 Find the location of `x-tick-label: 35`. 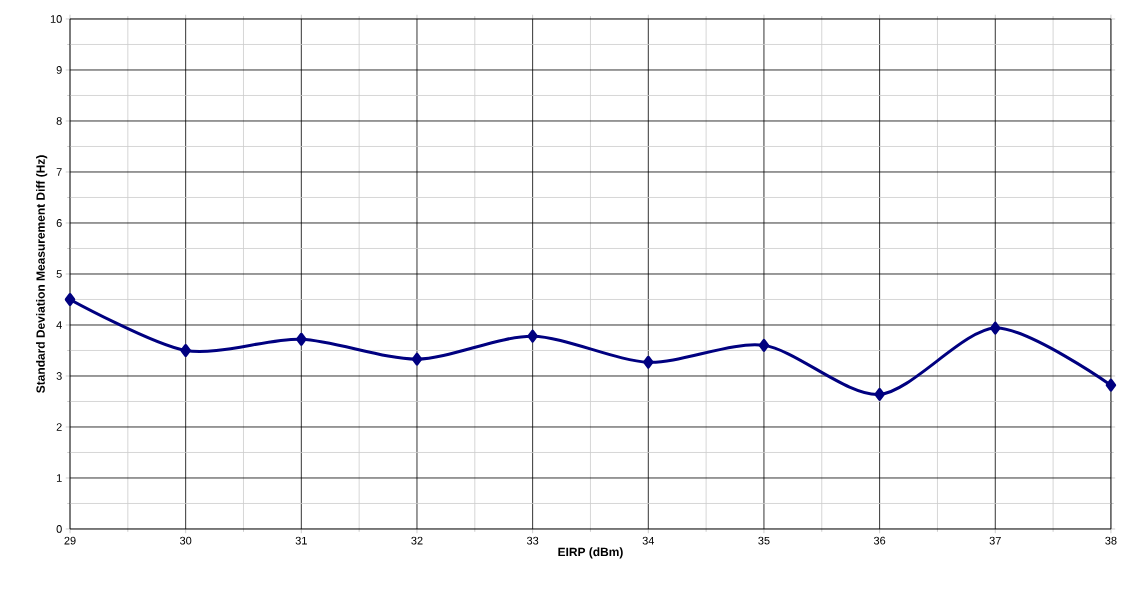

x-tick-label: 35 is located at coordinates (764, 540).